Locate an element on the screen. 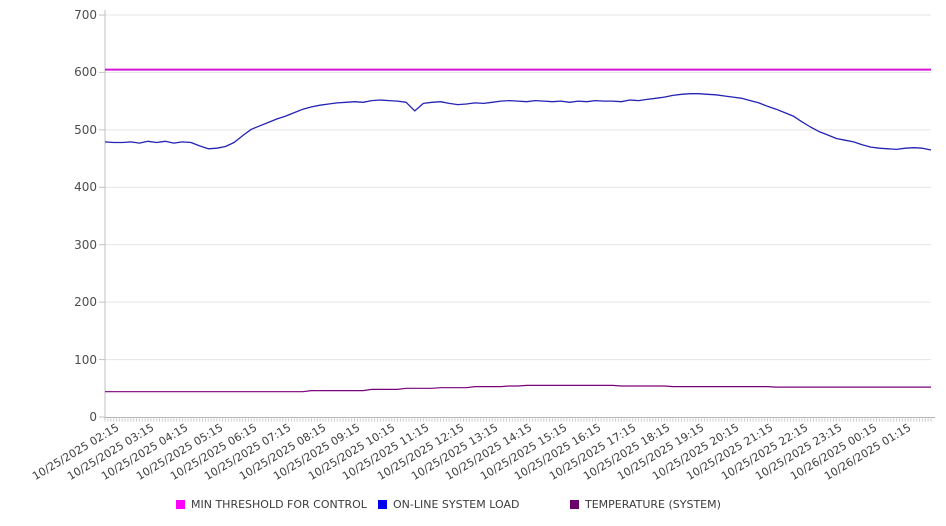  y-tick-label: 200 is located at coordinates (85, 302).